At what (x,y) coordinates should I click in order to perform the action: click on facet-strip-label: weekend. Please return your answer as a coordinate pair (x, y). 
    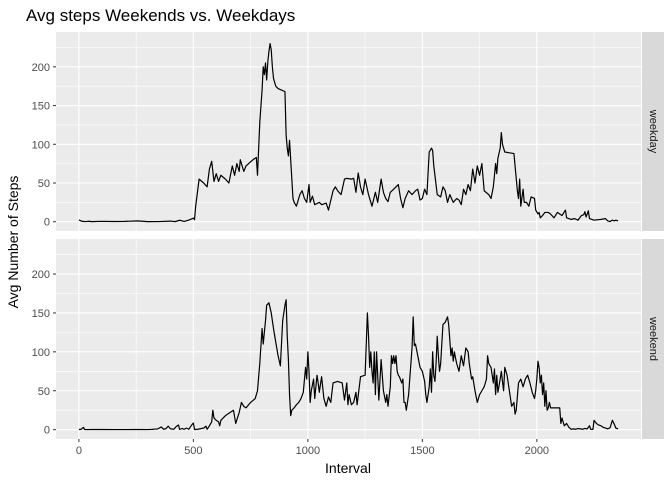
    Looking at the image, I should click on (653, 338).